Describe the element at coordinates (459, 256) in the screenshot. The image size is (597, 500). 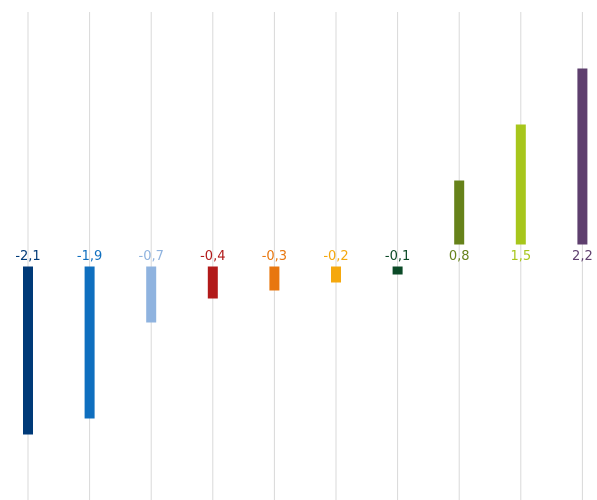
I see `data-label: 0,8` at that location.